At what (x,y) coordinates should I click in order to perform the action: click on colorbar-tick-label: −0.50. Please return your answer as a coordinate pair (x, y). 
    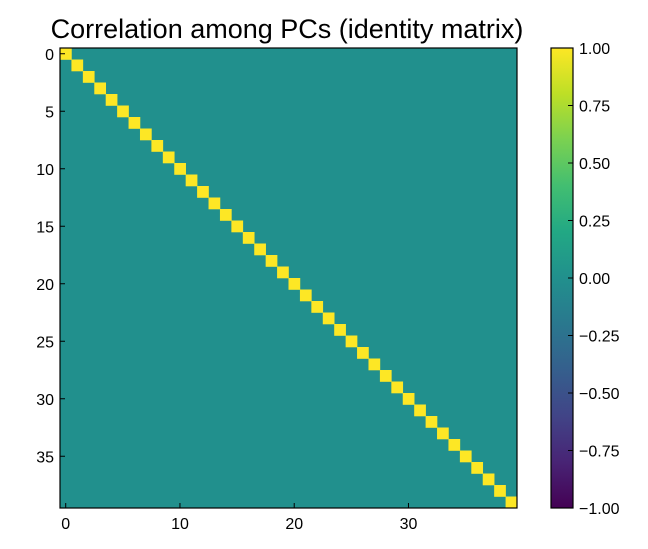
    Looking at the image, I should click on (599, 394).